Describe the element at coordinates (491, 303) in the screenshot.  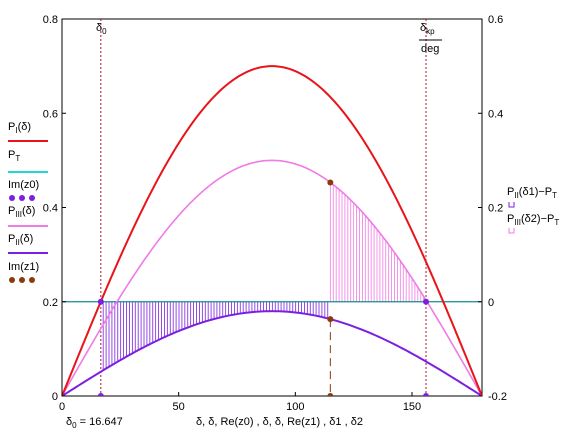
I see `y-right-tick-label: 0` at that location.